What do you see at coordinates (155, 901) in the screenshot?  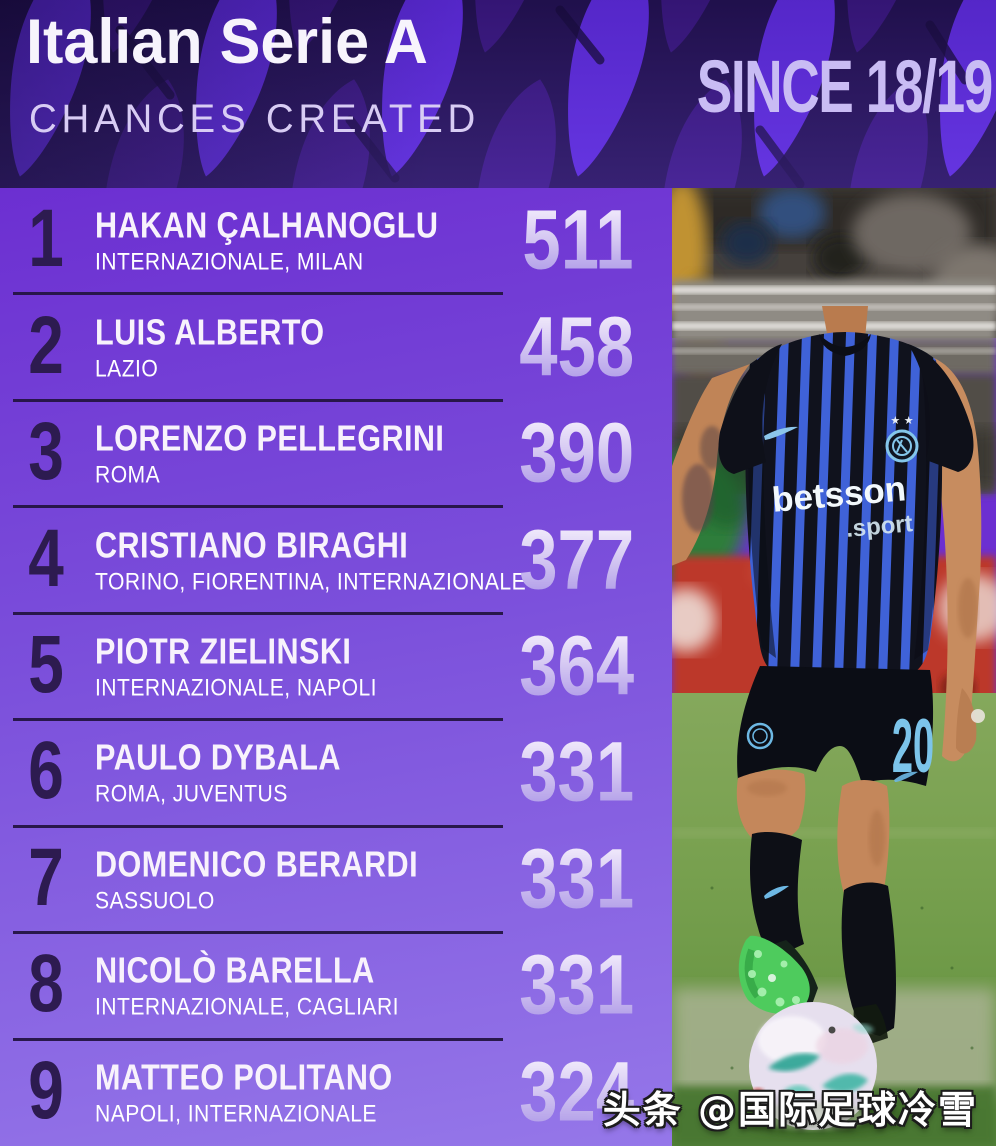 I see `player-clubs: SASSUOLO` at bounding box center [155, 901].